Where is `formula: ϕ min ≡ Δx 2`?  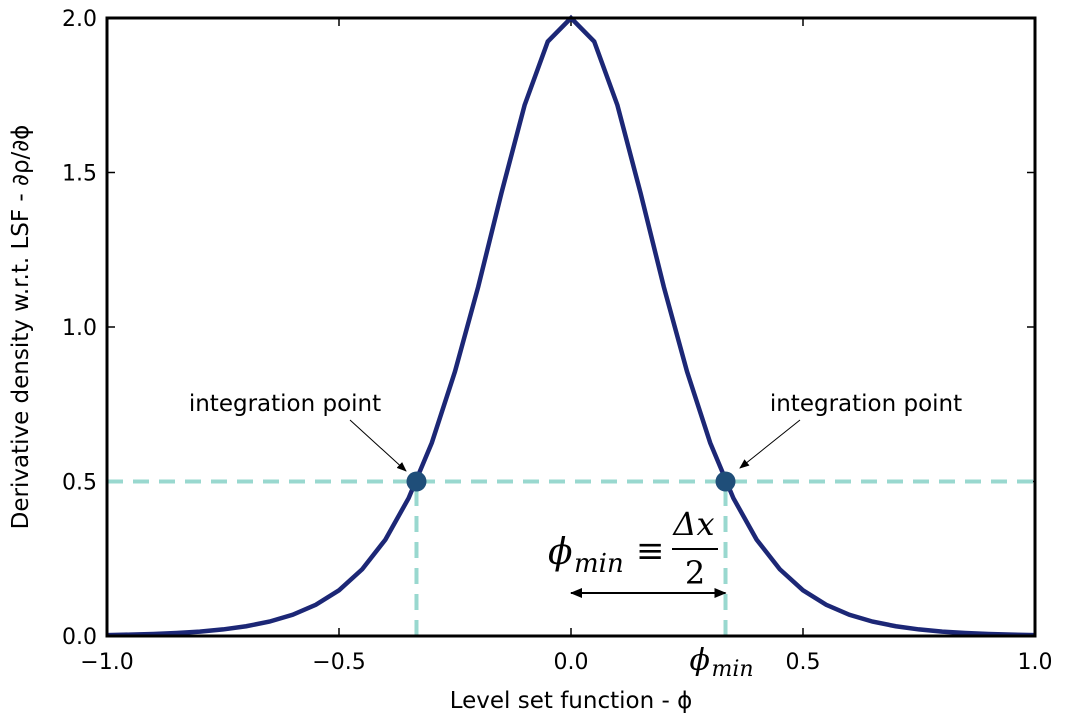 formula: ϕ min ≡ Δx 2 is located at coordinates (633, 548).